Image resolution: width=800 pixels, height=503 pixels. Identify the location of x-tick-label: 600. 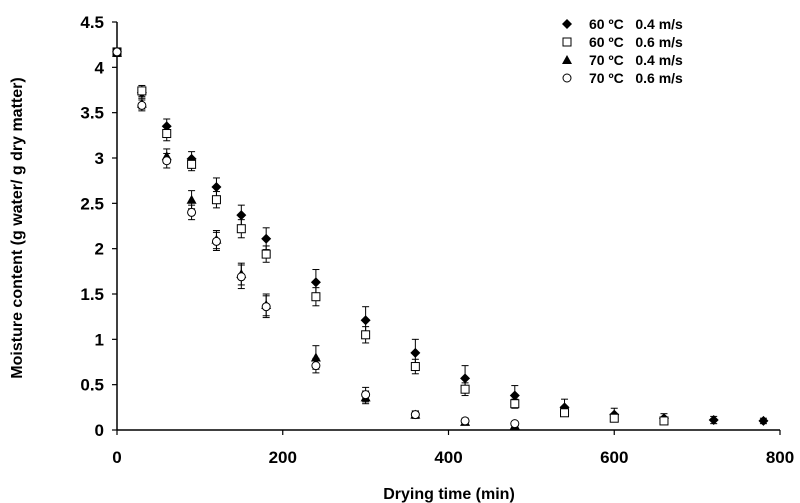
(614, 457).